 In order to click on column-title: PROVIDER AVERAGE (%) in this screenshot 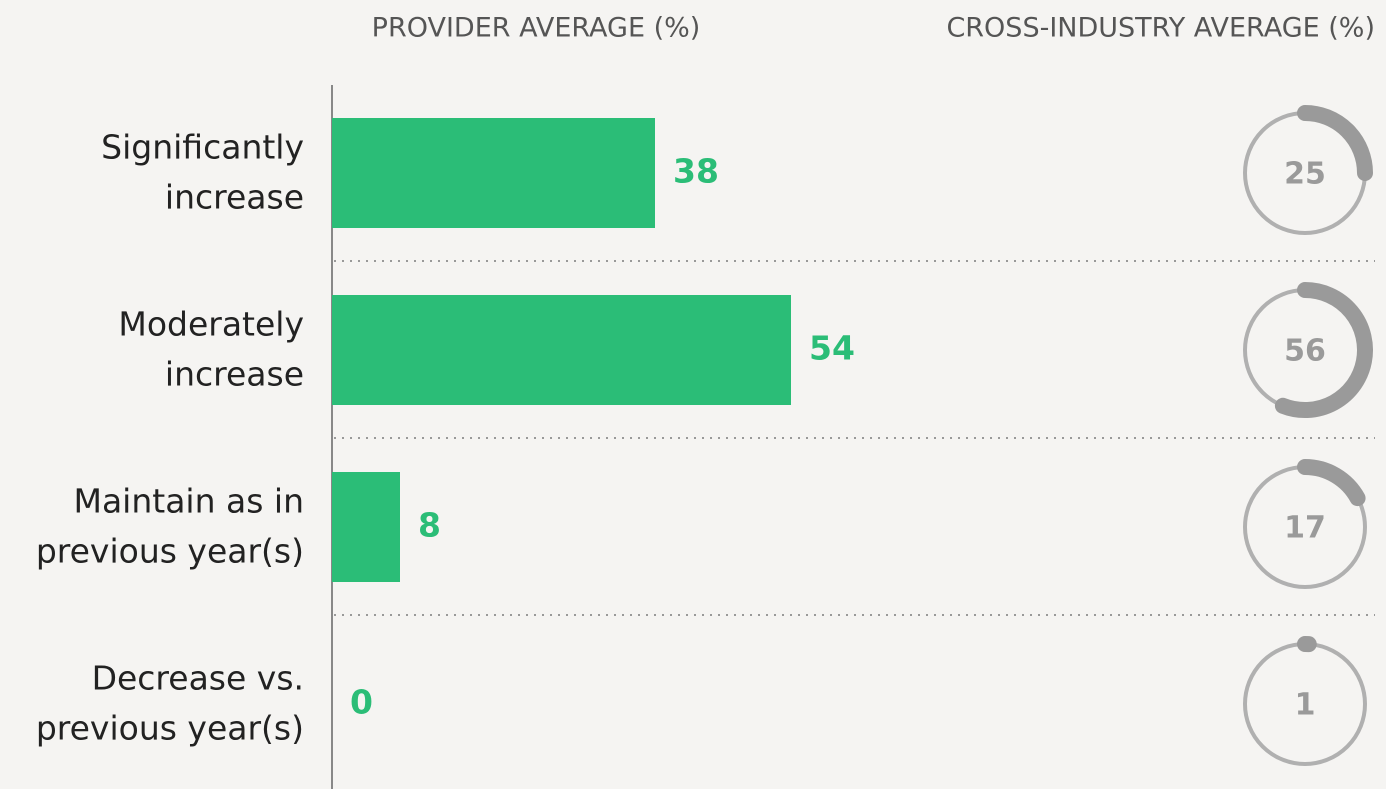, I will do `click(536, 28)`.